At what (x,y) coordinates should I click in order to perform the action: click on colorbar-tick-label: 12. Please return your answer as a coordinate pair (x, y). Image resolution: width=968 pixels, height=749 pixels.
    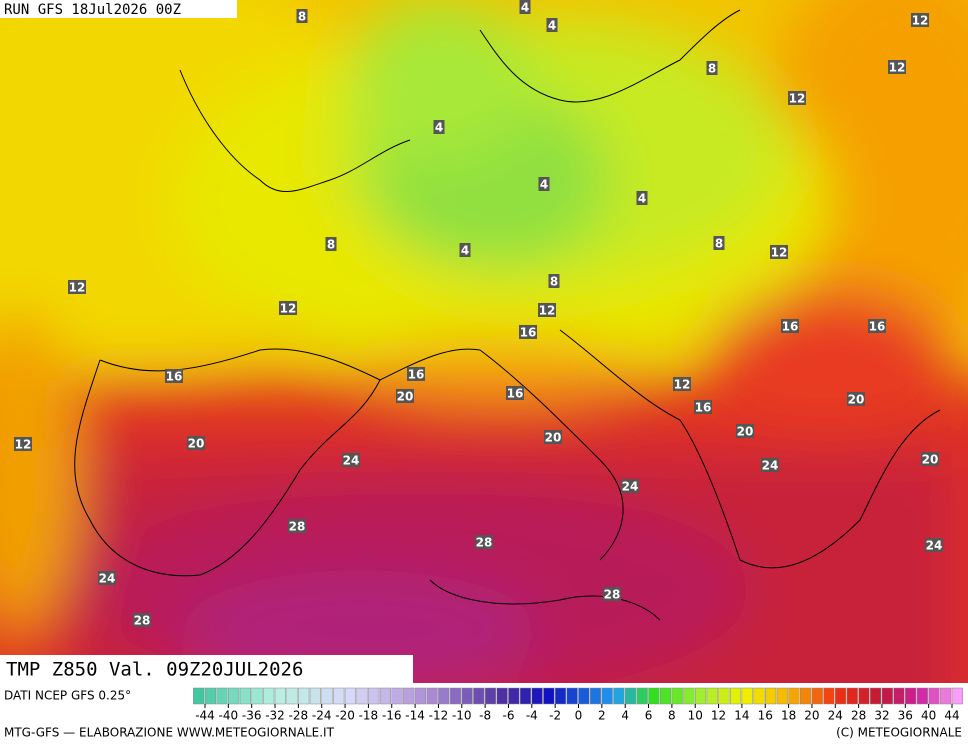
    Looking at the image, I should click on (718, 716).